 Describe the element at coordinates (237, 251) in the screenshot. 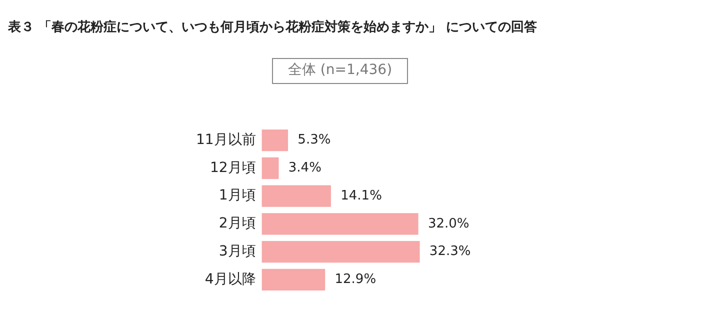

I see `y-tick-label: 3月頃` at that location.